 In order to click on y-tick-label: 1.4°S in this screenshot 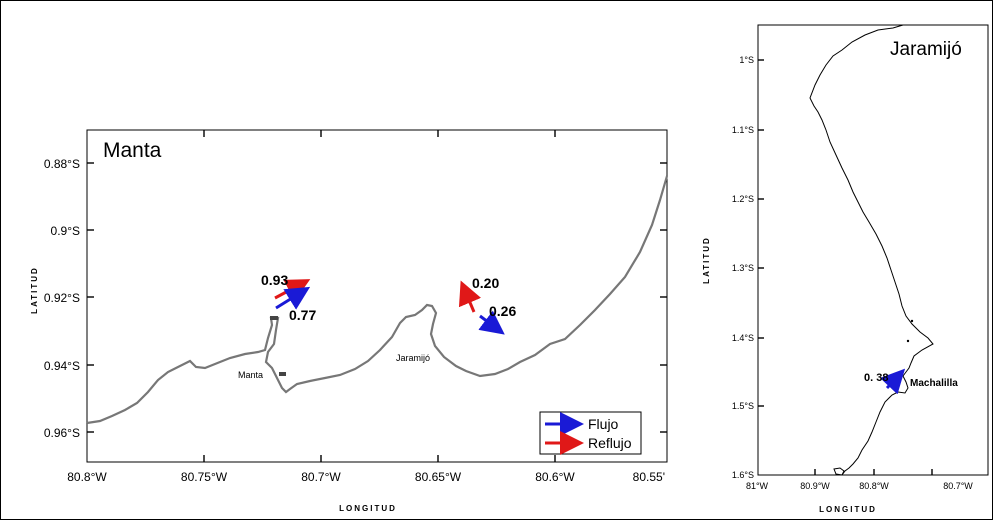, I will do `click(743, 338)`.